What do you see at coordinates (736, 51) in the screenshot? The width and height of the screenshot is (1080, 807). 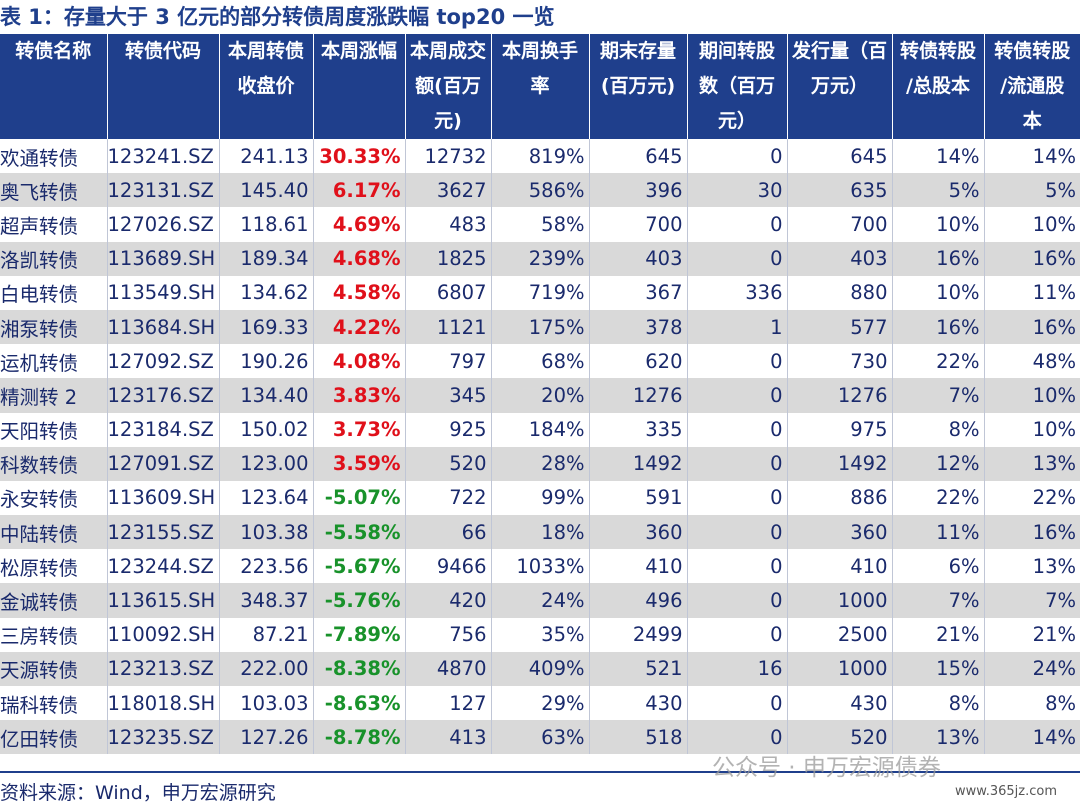 I see `column-header-line: 期间转股` at bounding box center [736, 51].